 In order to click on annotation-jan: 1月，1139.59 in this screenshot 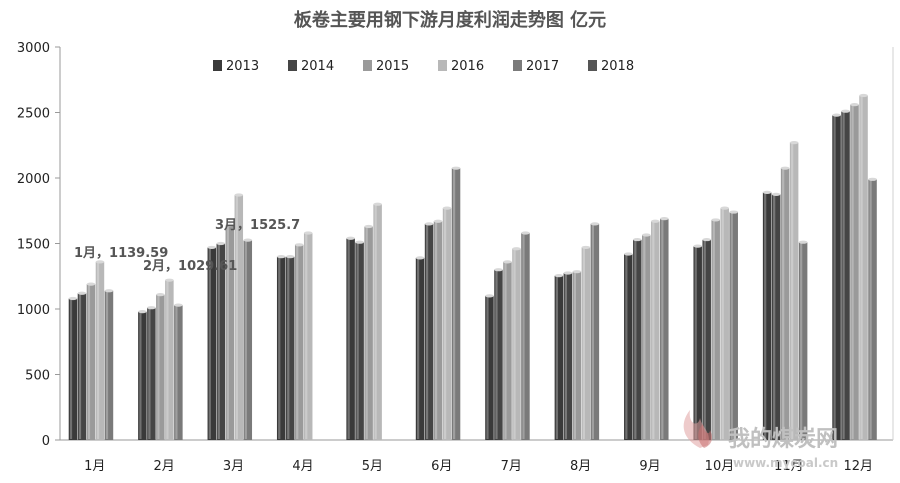, I will do `click(121, 253)`.